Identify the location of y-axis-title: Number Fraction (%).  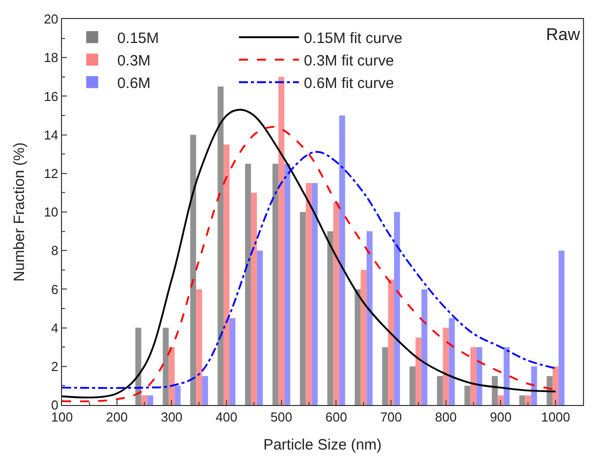
(19, 212).